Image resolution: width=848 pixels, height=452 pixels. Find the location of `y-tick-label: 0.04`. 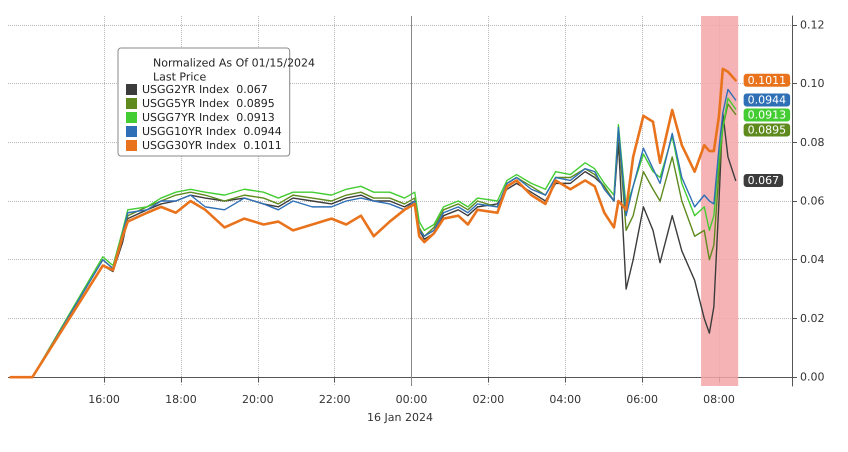

y-tick-label: 0.04 is located at coordinates (812, 259).